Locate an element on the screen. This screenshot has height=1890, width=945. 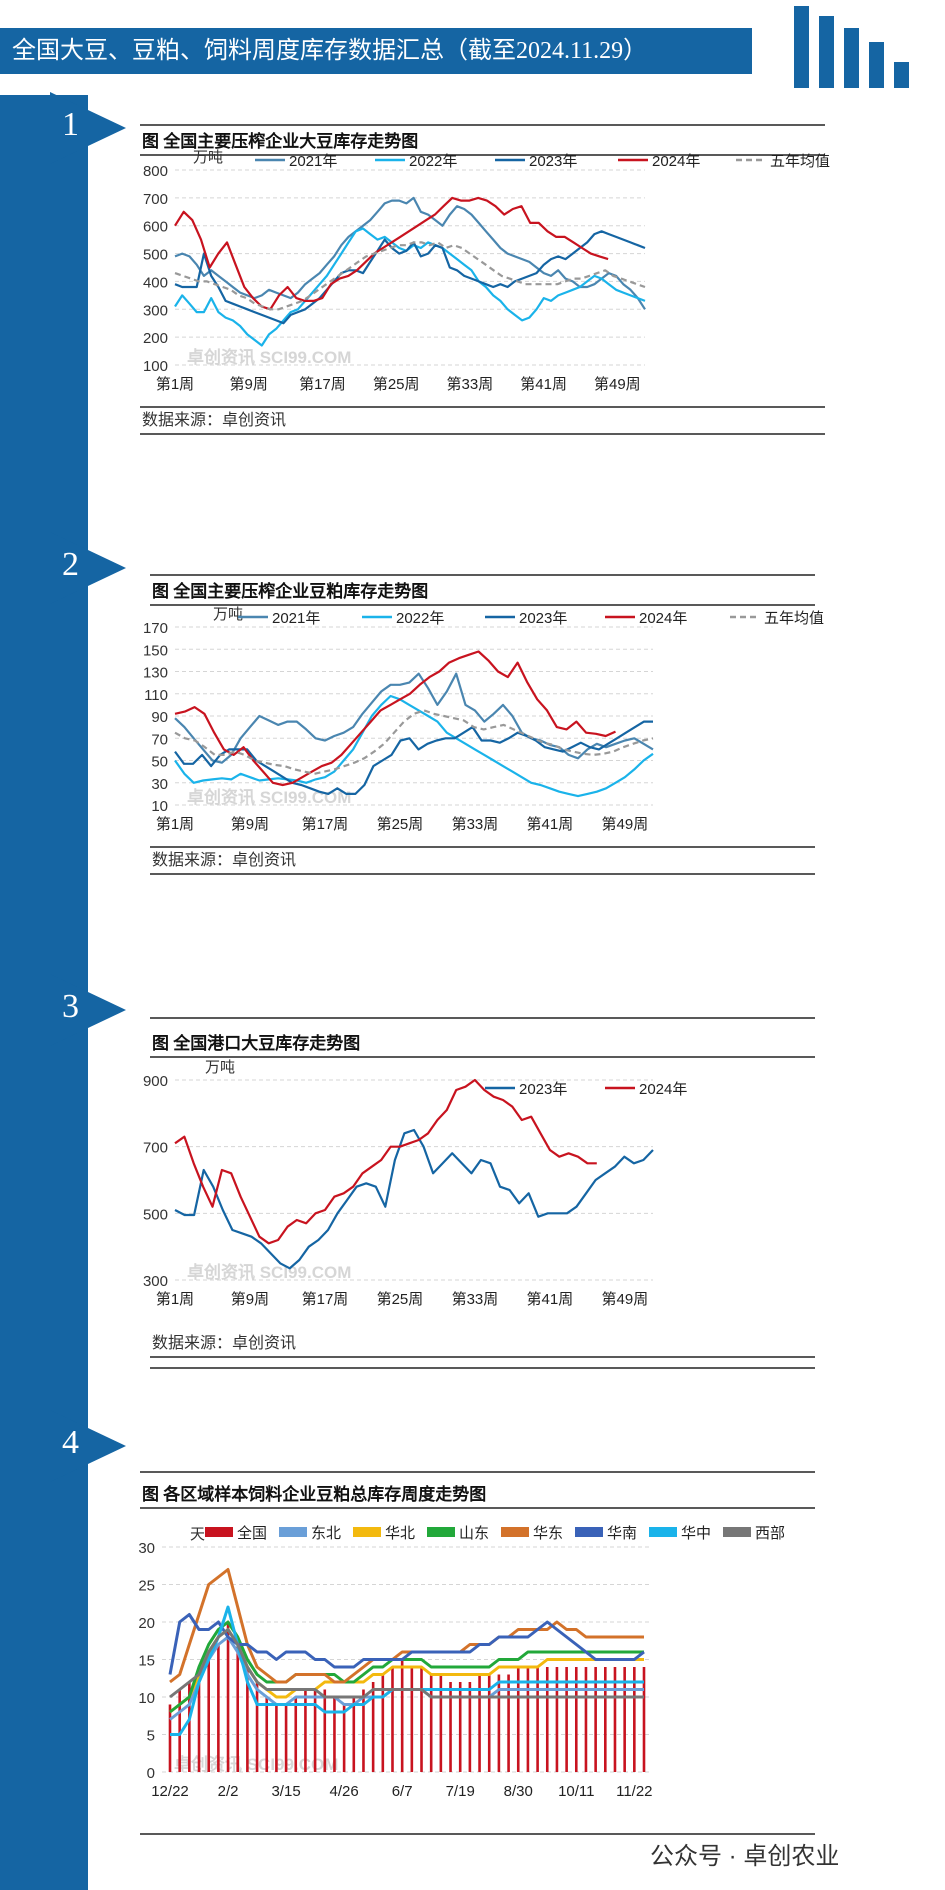
y-tick-label: 800 is located at coordinates (155, 171).